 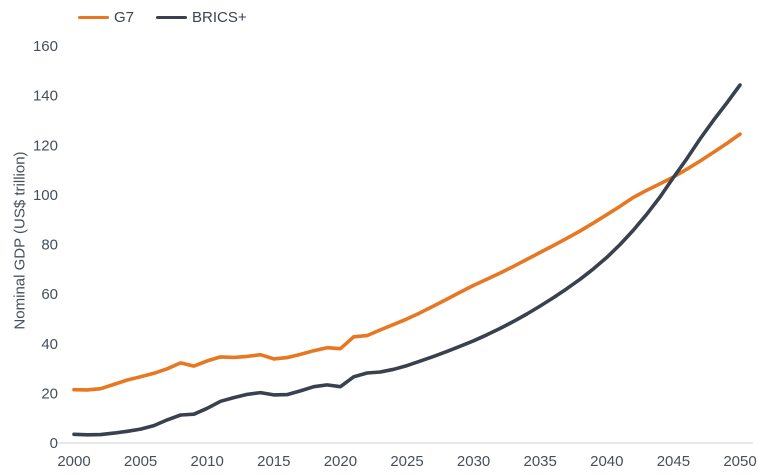 What do you see at coordinates (340, 461) in the screenshot?
I see `x-tick-label: 2020` at bounding box center [340, 461].